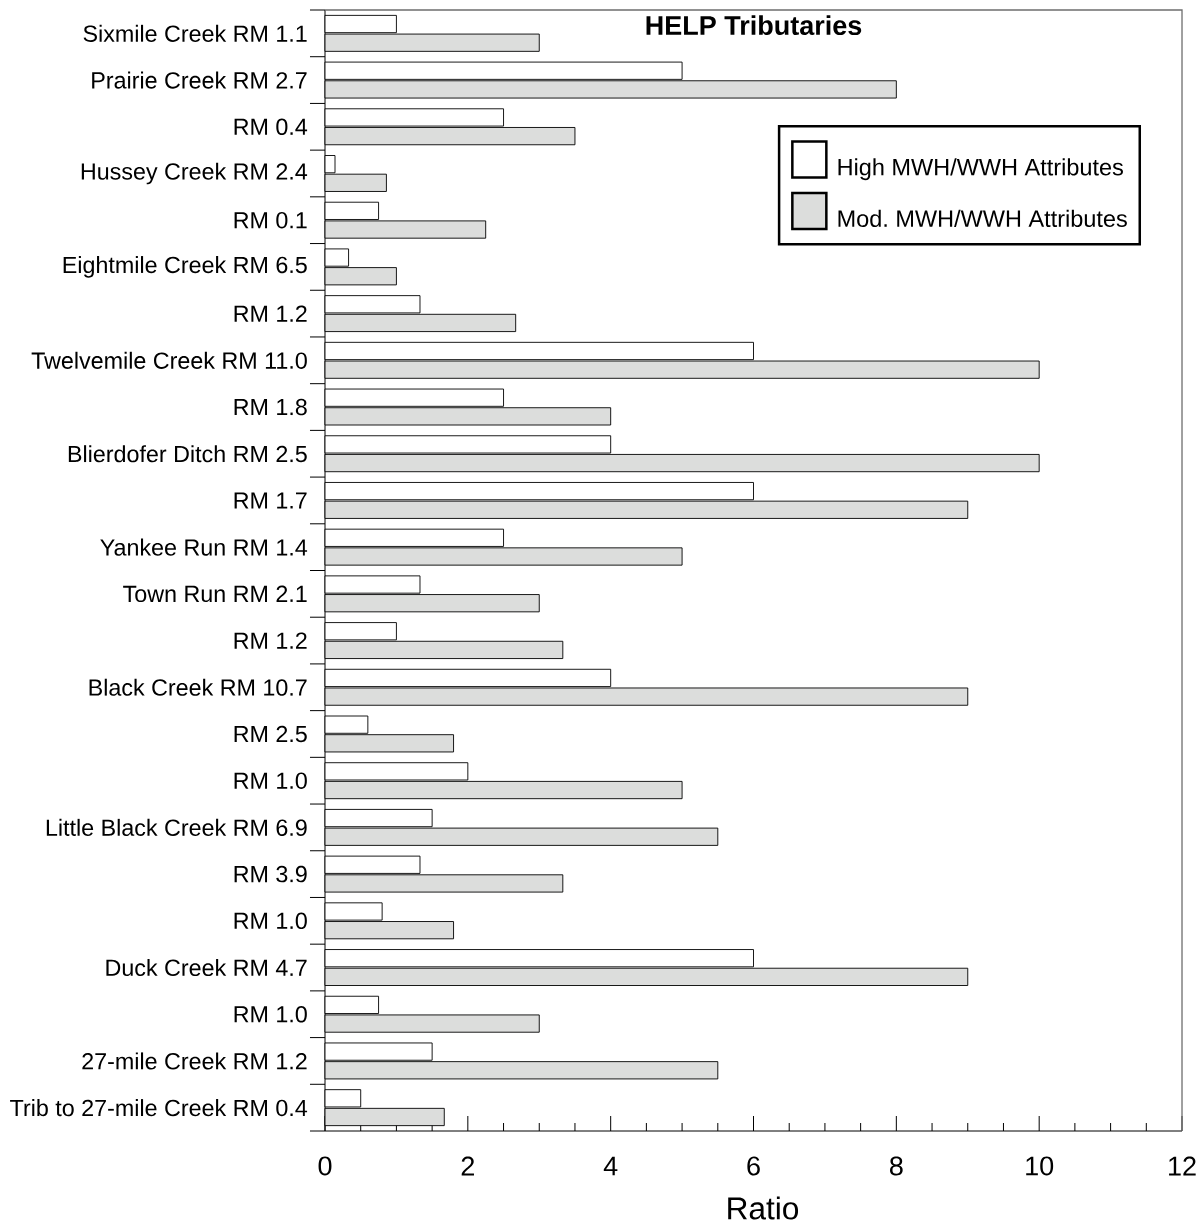 Image resolution: width=1198 pixels, height=1220 pixels. Describe the element at coordinates (194, 173) in the screenshot. I see `y-tick-label: Hussey Creek RM 2.4` at that location.